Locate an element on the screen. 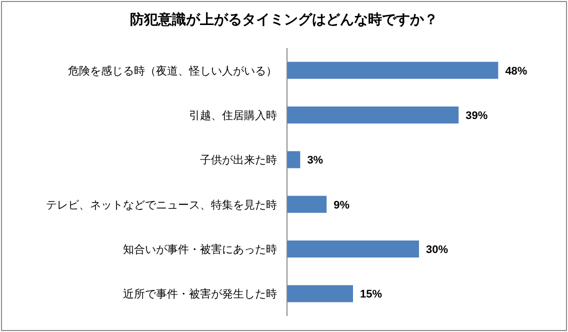 The height and width of the screenshot is (332, 568). value-label: 9% is located at coordinates (342, 205).